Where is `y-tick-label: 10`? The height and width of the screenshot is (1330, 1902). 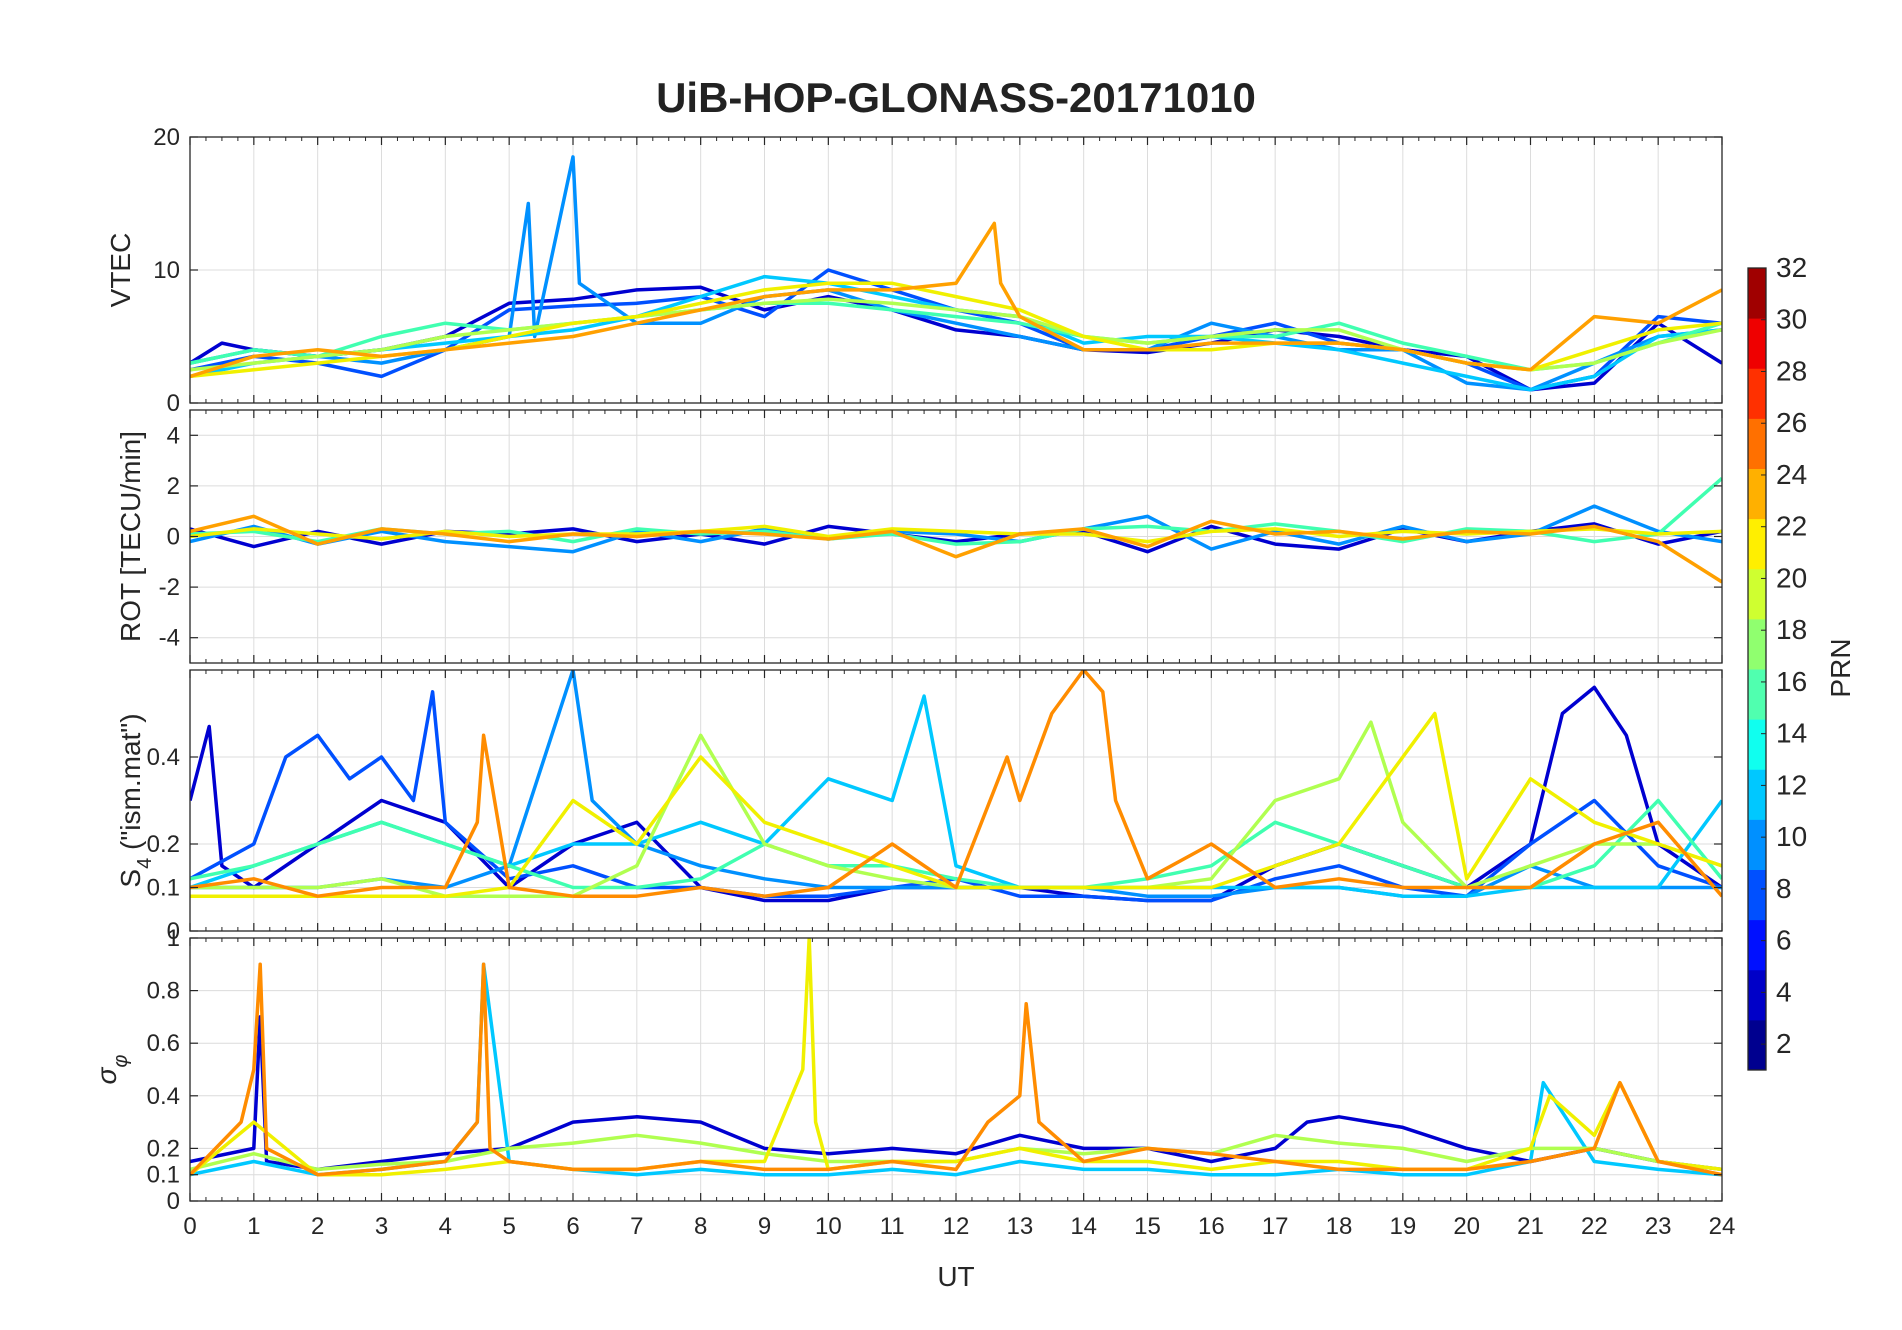 y-tick-label: 10 is located at coordinates (166, 270).